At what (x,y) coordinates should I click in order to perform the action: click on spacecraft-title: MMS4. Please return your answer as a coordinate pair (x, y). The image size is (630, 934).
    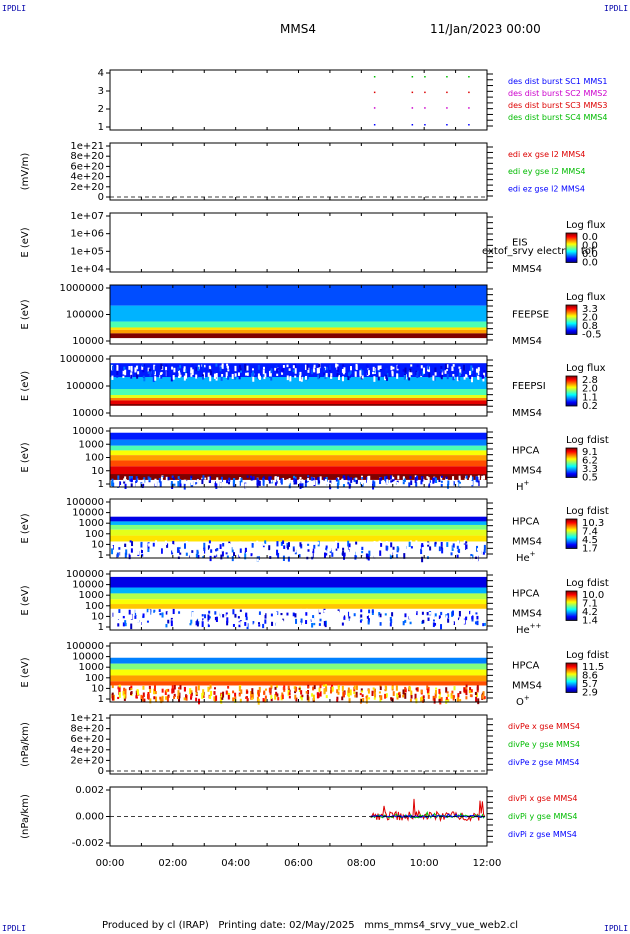
    Looking at the image, I should click on (298, 29).